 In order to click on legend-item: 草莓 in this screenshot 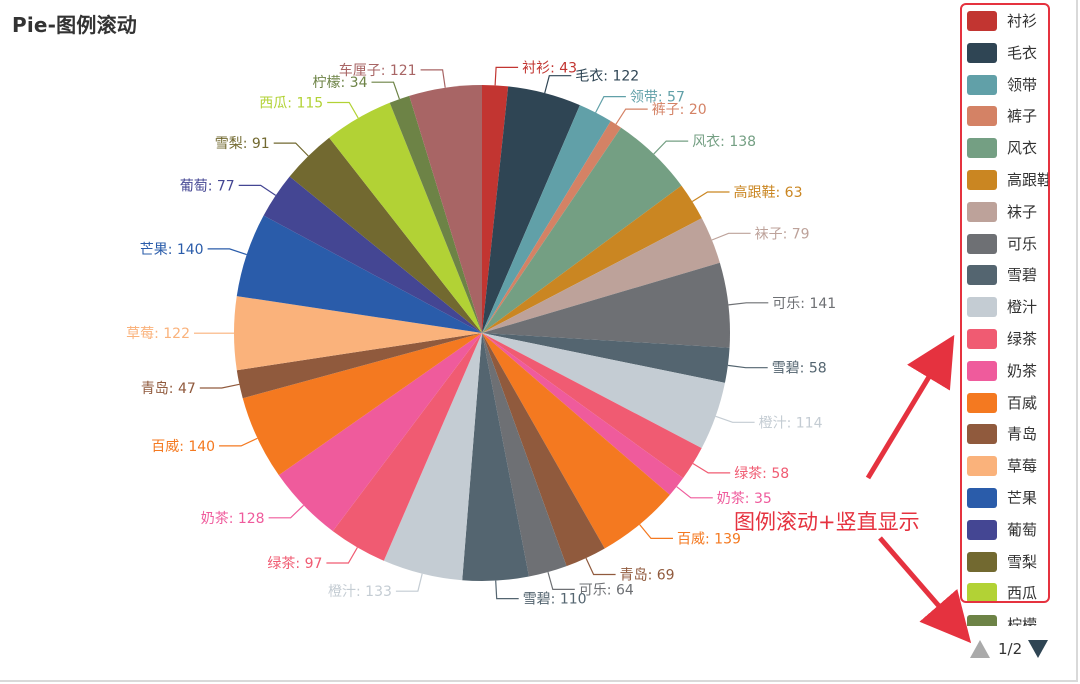, I will do `click(1008, 464)`.